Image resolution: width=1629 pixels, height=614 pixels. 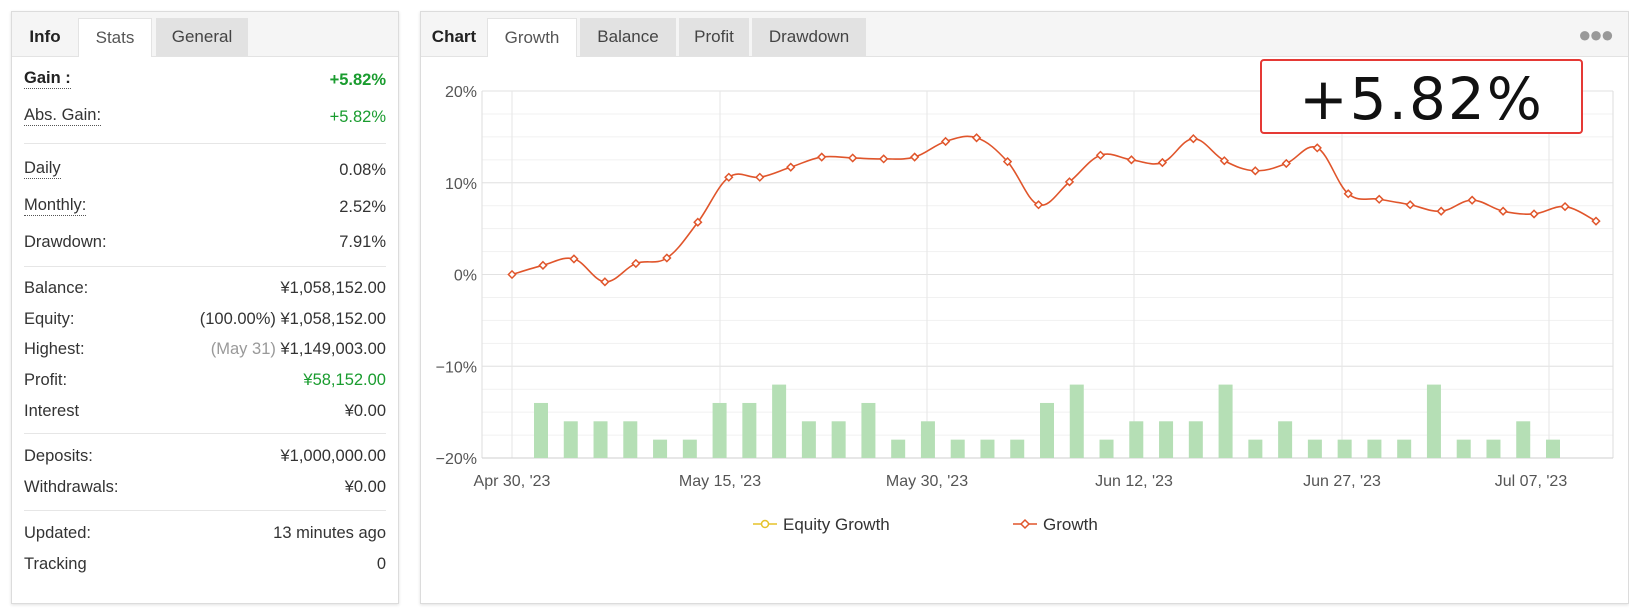 I want to click on legend-item-growth: Growth, so click(x=1055, y=524).